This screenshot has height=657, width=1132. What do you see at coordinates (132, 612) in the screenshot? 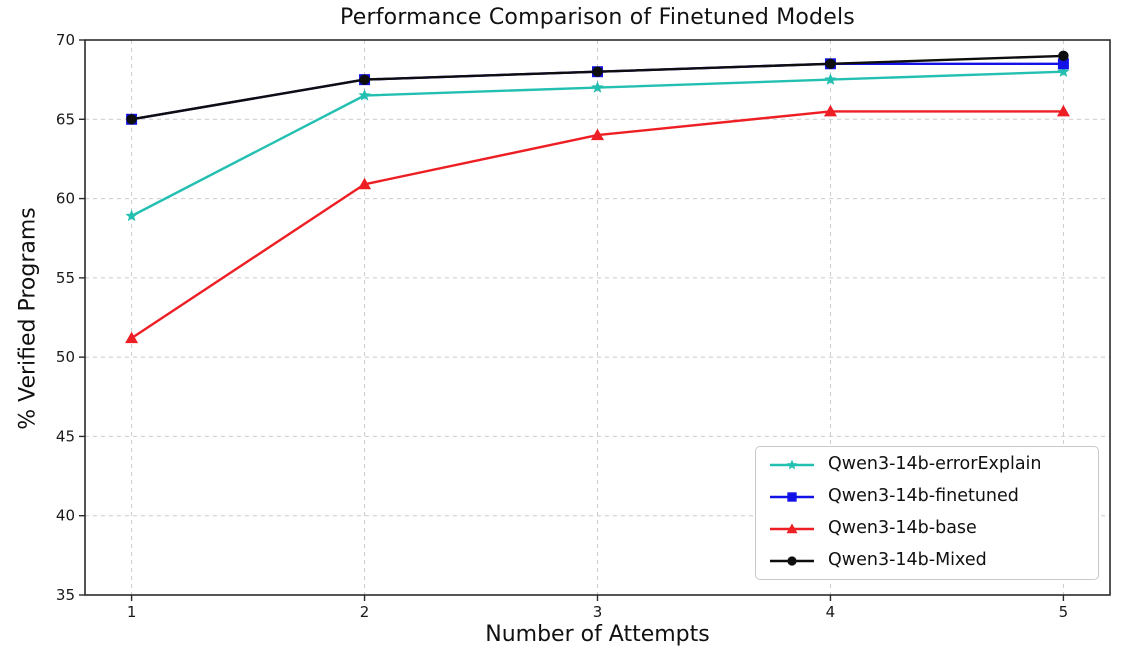
I see `x-tick-label: 1` at bounding box center [132, 612].